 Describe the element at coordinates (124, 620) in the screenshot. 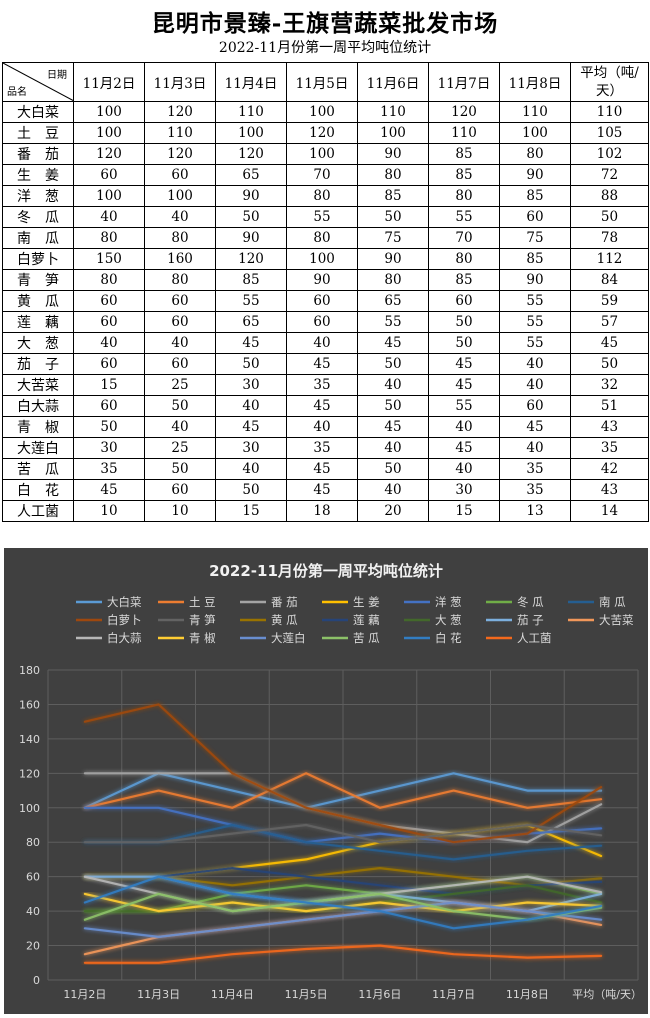

I see `legend-label: 白萝卜` at that location.